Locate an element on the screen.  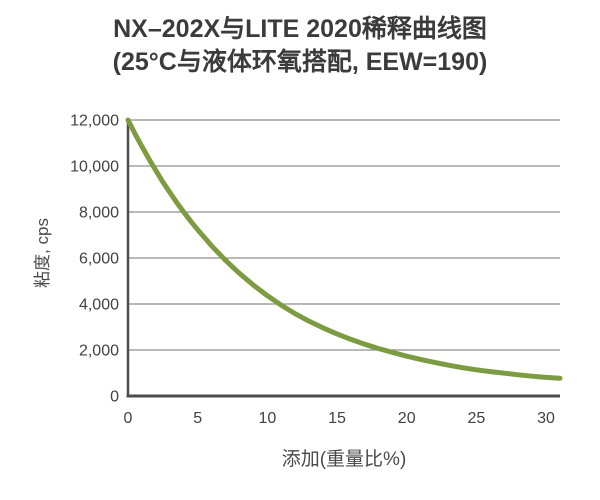
x-tick-label: 20 is located at coordinates (407, 418).